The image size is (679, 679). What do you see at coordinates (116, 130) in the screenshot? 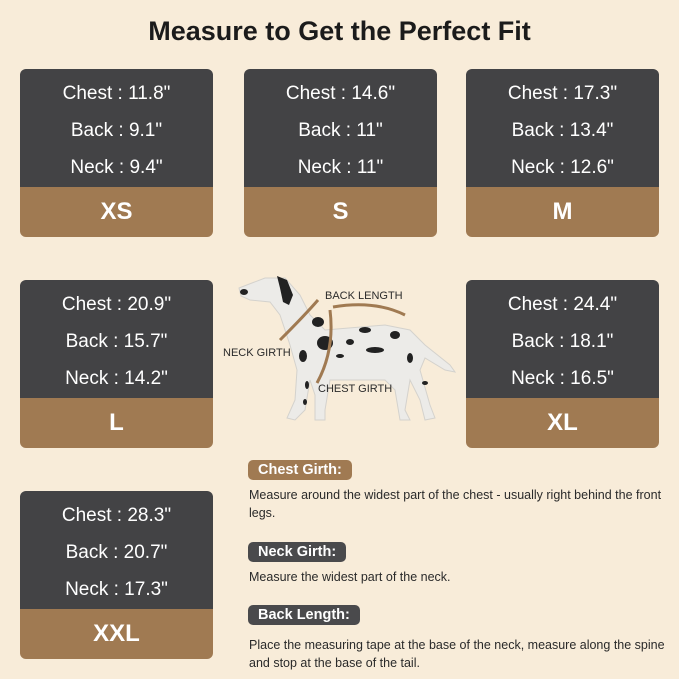
I see `back-measure: Back : 9.1"` at bounding box center [116, 130].